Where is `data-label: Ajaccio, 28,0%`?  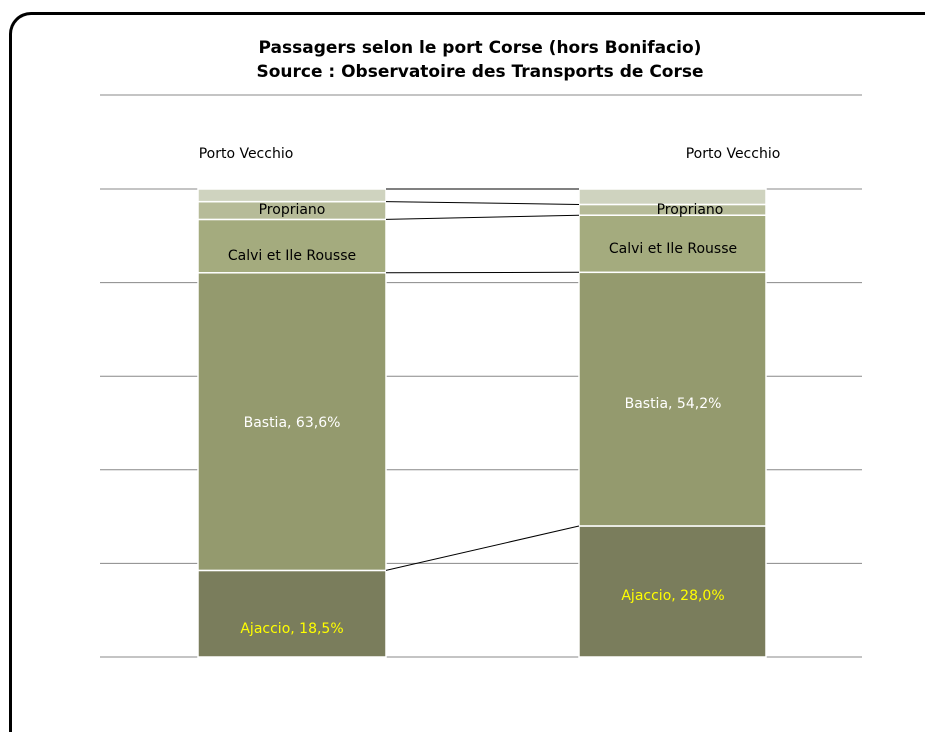
data-label: Ajaccio, 28,0% is located at coordinates (672, 596).